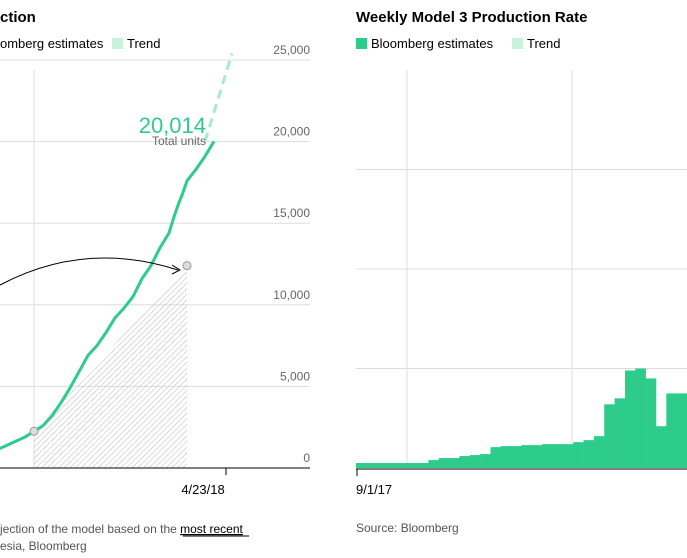 Image resolution: width=687 pixels, height=558 pixels. I want to click on left-y-axis: 25,000 20,000 15,000 10,000 5,000 0, so click(291, 254).